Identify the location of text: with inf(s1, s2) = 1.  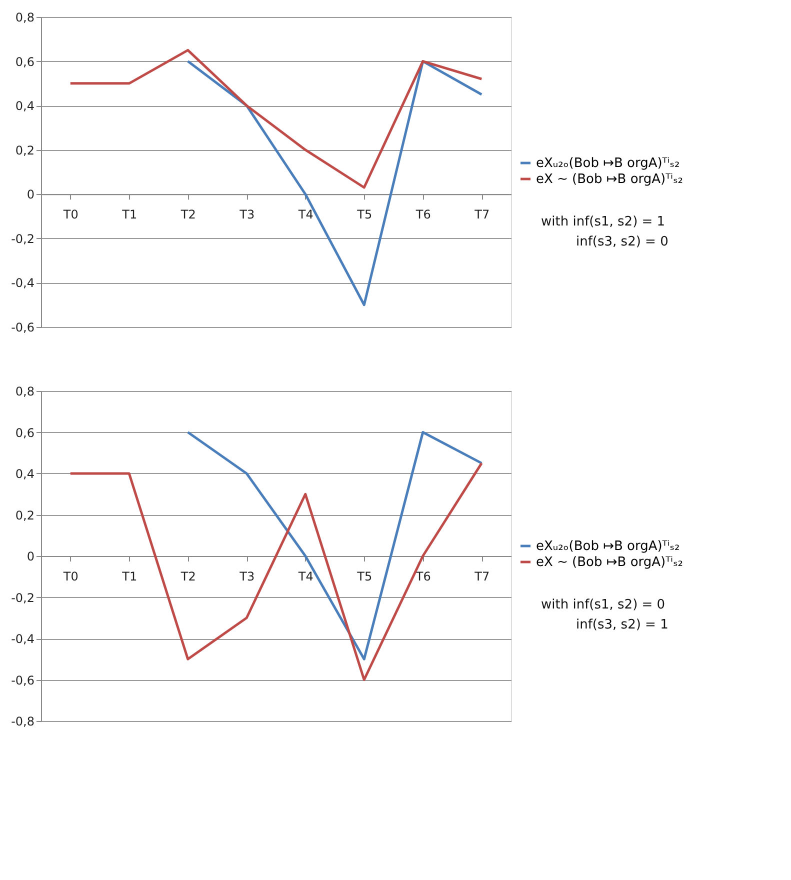
(603, 222).